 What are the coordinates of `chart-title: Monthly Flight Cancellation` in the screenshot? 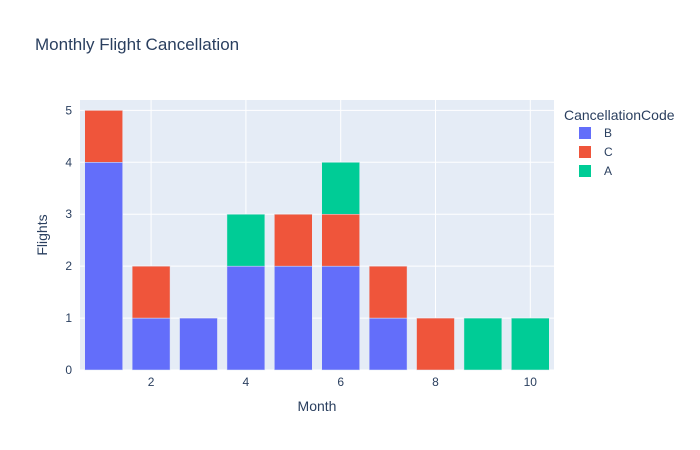 It's located at (137, 44).